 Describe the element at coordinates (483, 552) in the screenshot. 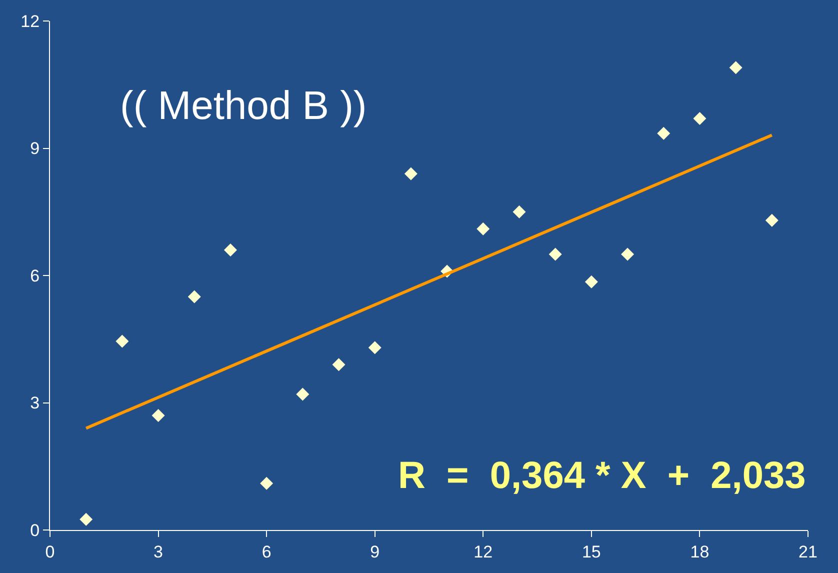

I see `x-tick-label: 12` at that location.